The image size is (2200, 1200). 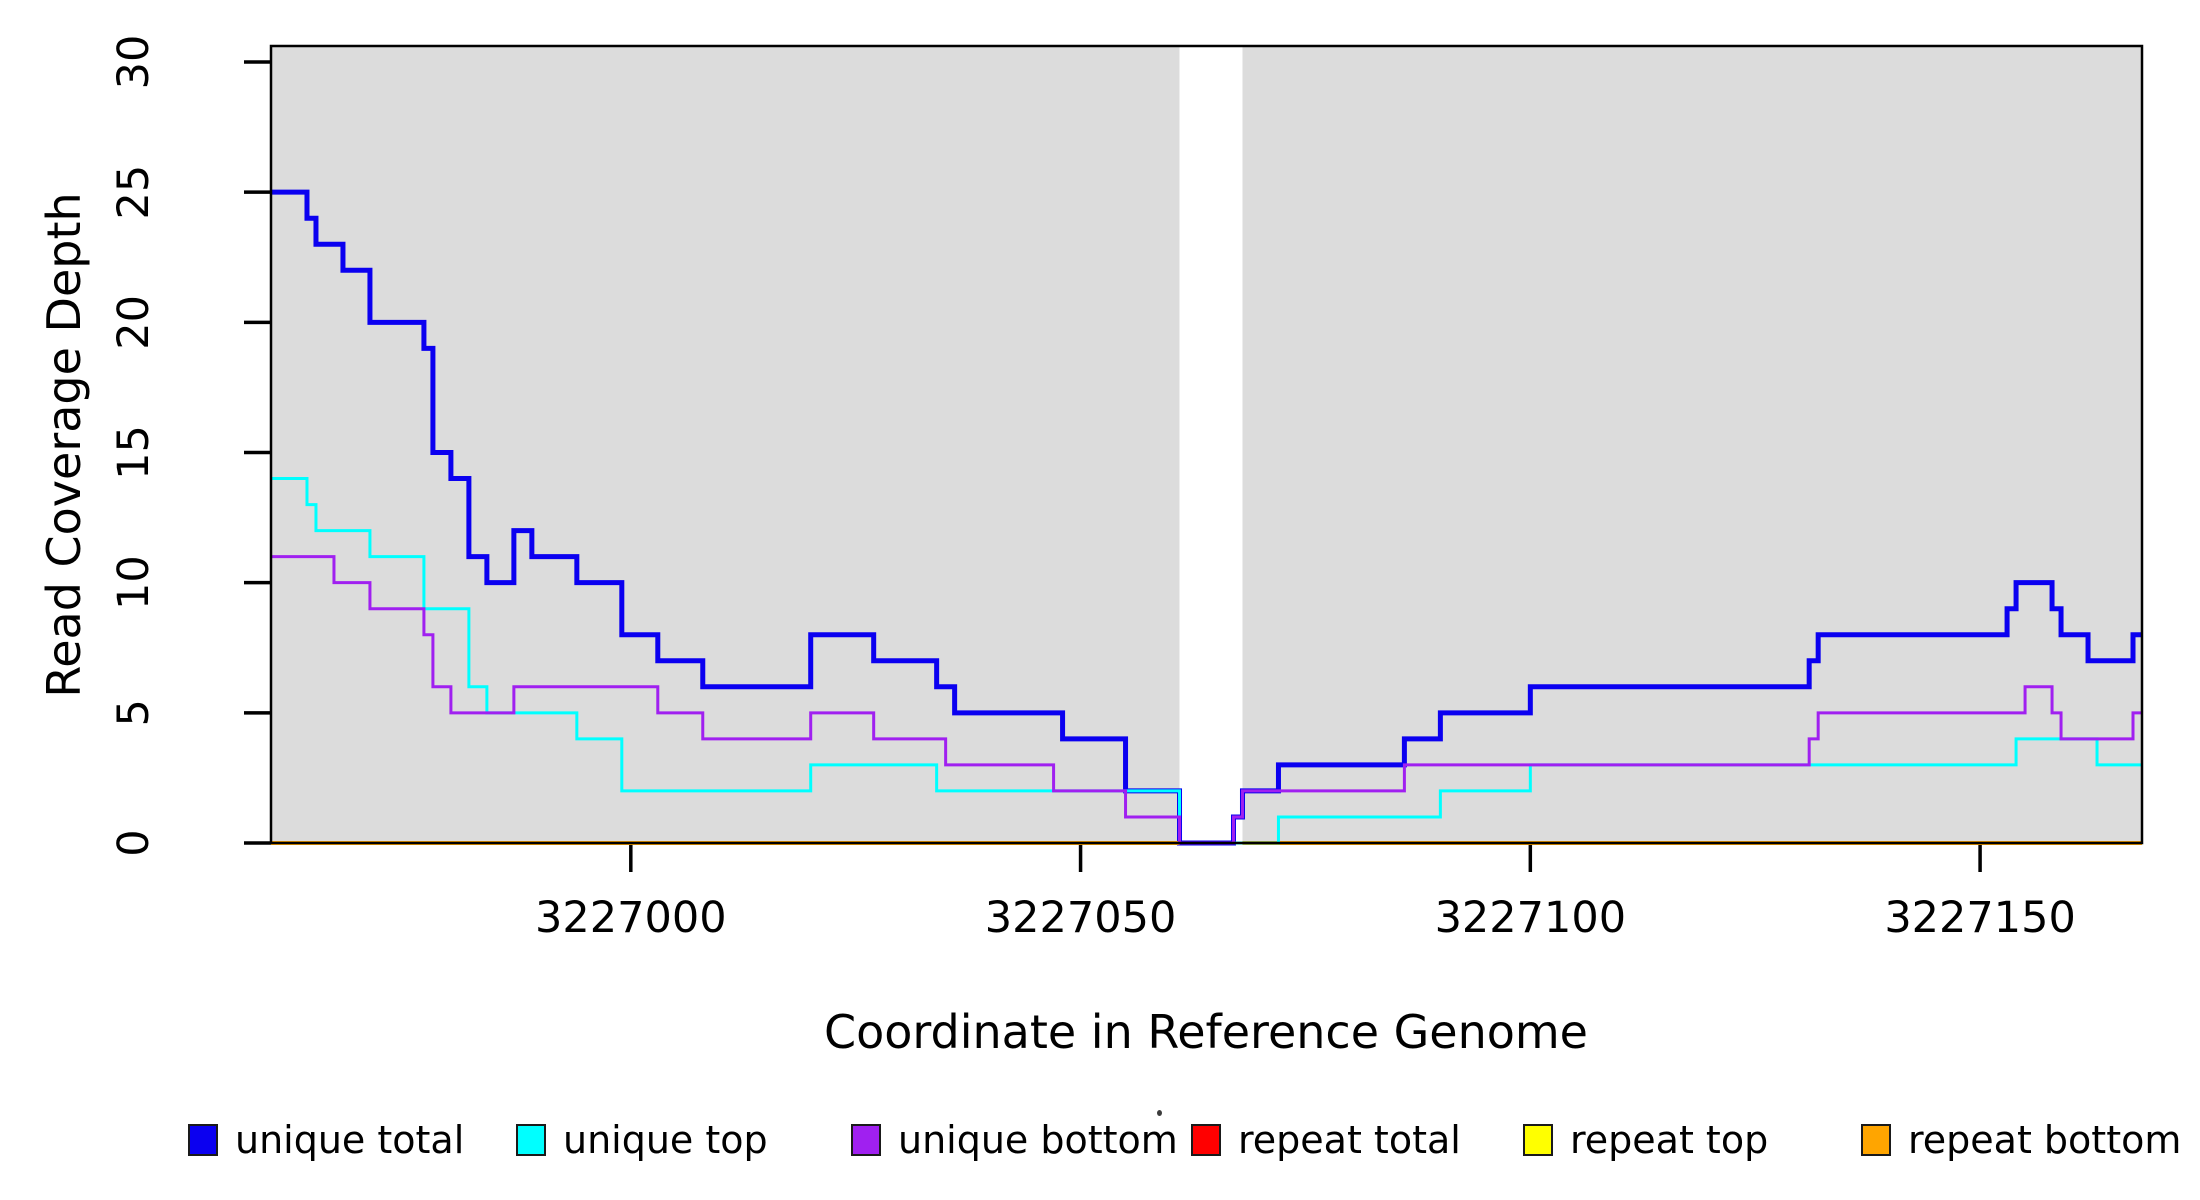 I want to click on legend-artifact-dot, so click(x=1159, y=1113).